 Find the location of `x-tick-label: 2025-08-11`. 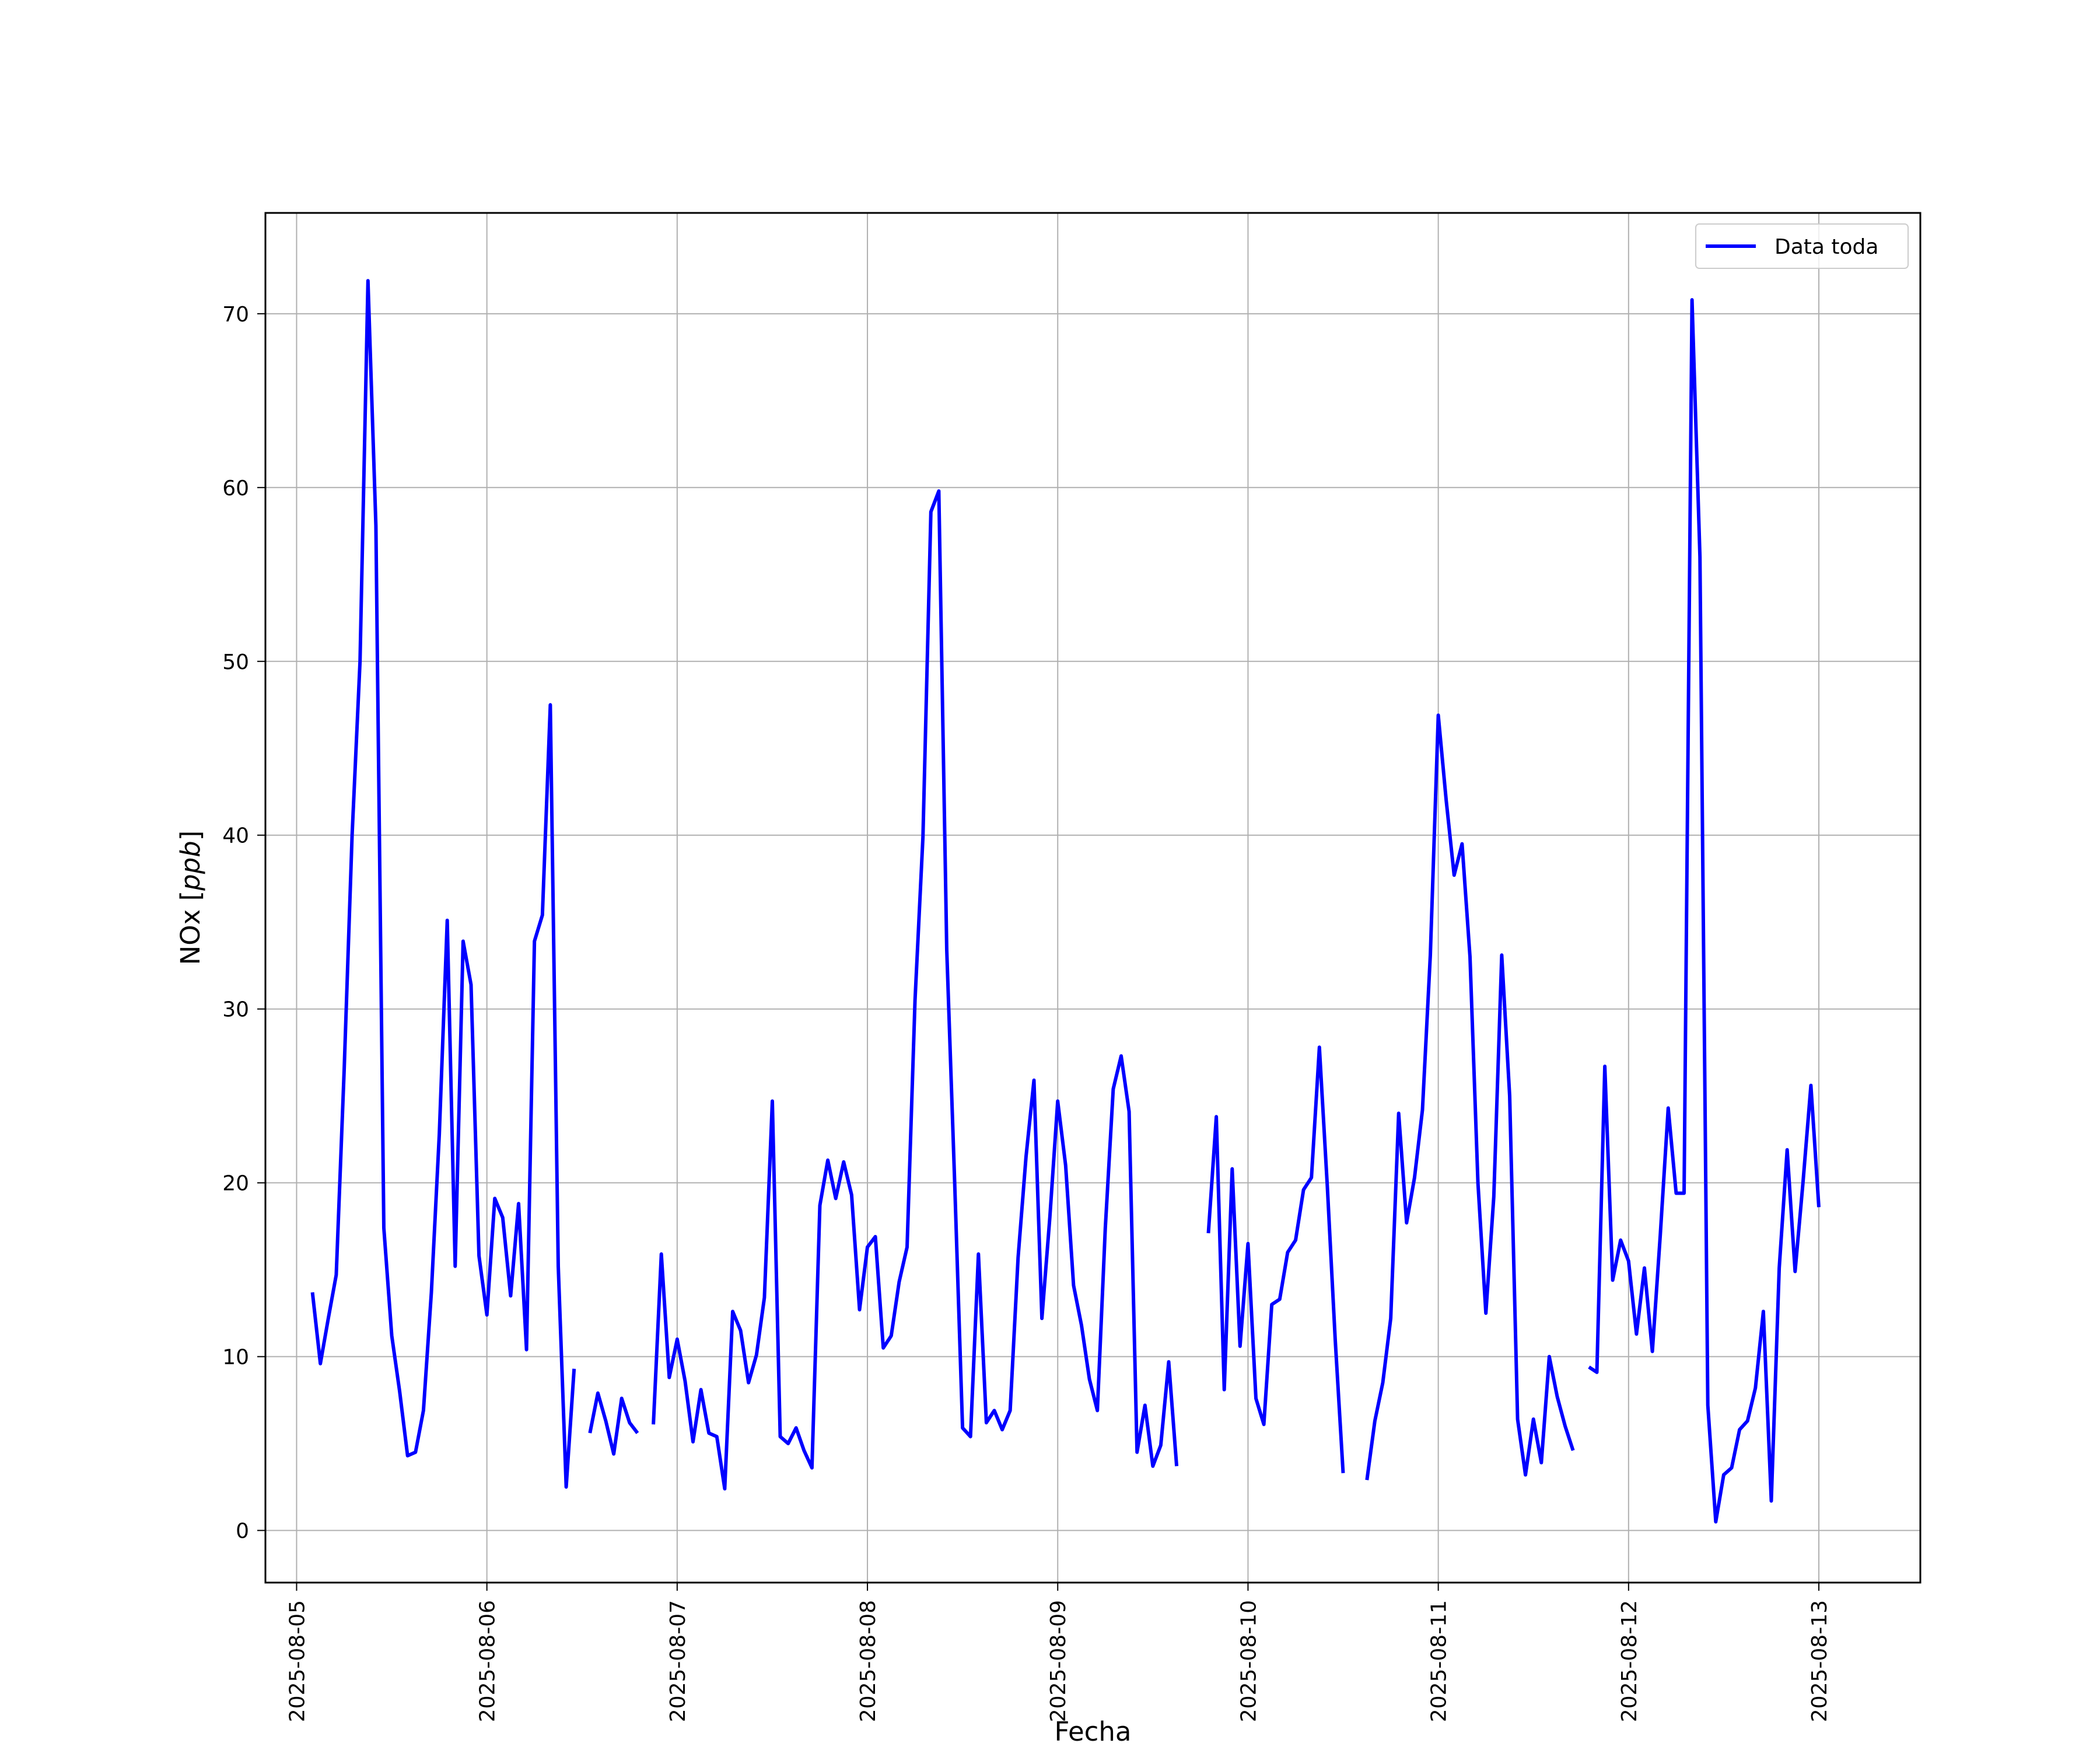

x-tick-label: 2025-08-11 is located at coordinates (1439, 1661).